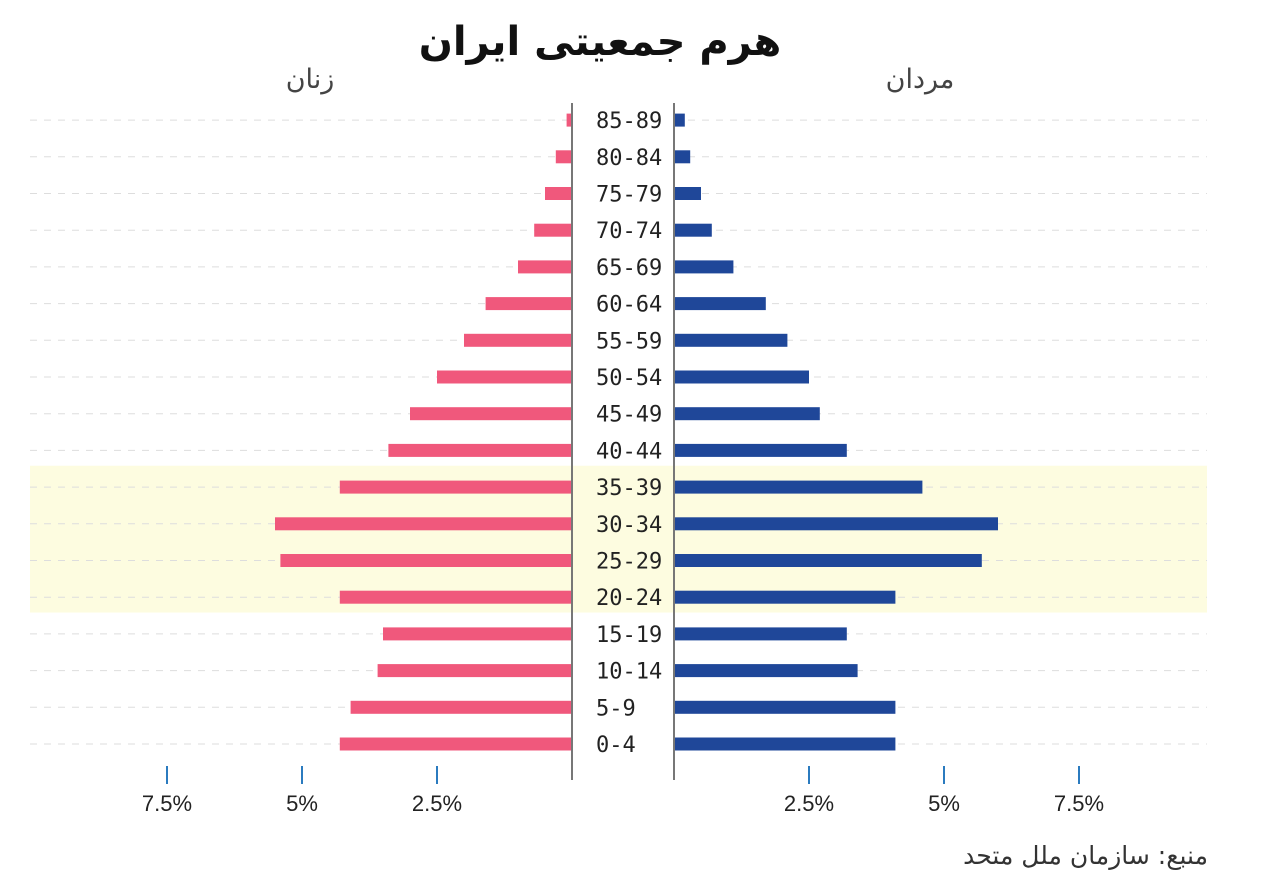  I want to click on age-group-label: 50-54, so click(629, 378).